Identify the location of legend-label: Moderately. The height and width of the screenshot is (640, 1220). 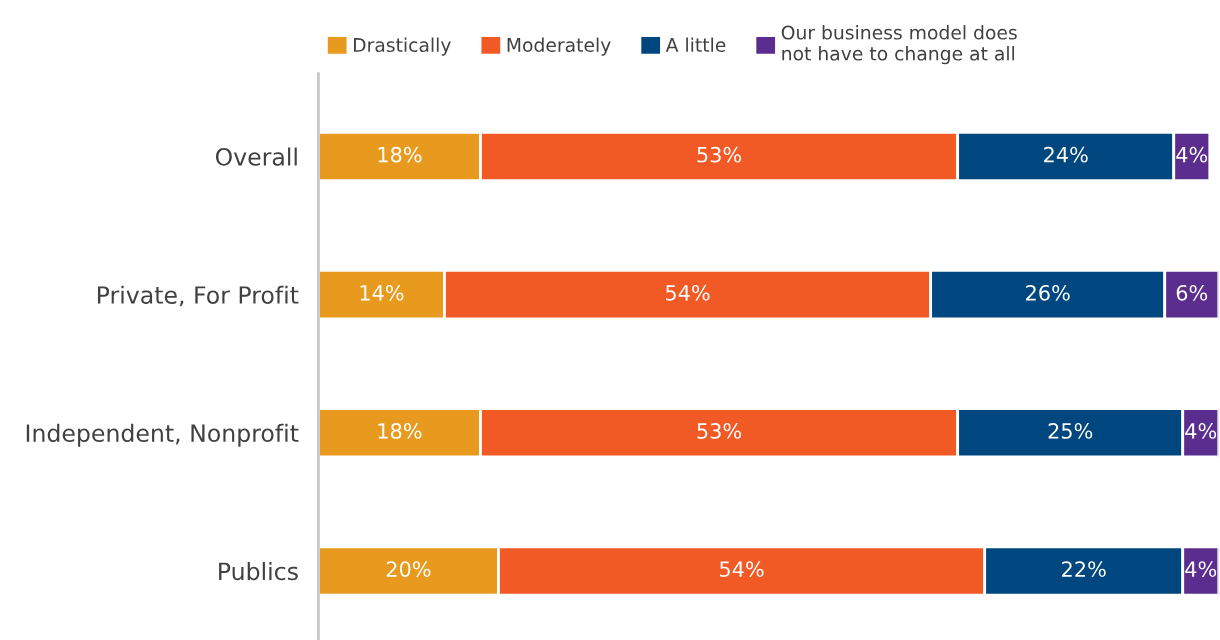
(559, 46).